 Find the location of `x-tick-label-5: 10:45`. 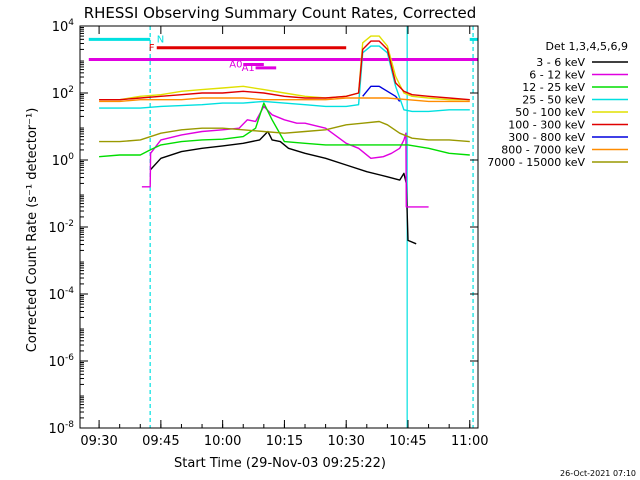

x-tick-label-5: 10:45 is located at coordinates (407, 441).